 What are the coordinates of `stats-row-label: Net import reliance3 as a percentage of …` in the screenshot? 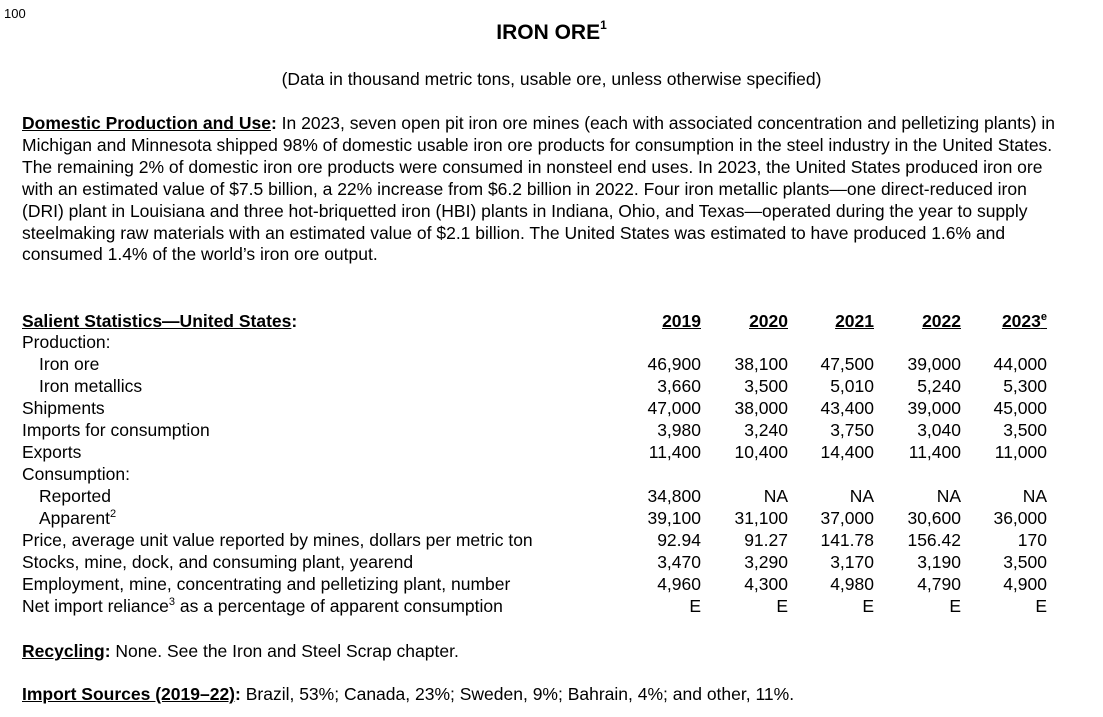 It's located at (262, 606).